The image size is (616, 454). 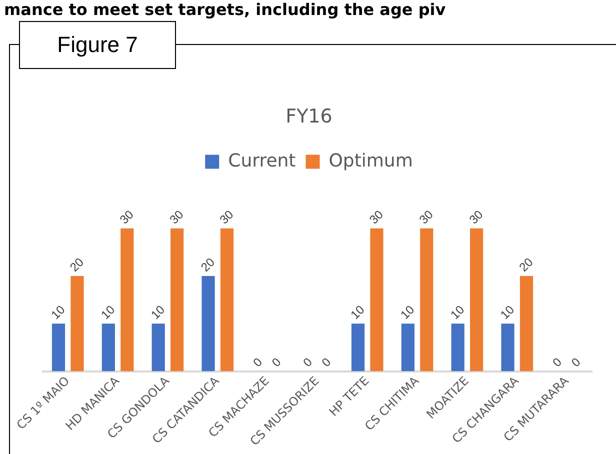 What do you see at coordinates (225, 9) in the screenshot?
I see `text: mance to meet set targets, including the age piv` at bounding box center [225, 9].